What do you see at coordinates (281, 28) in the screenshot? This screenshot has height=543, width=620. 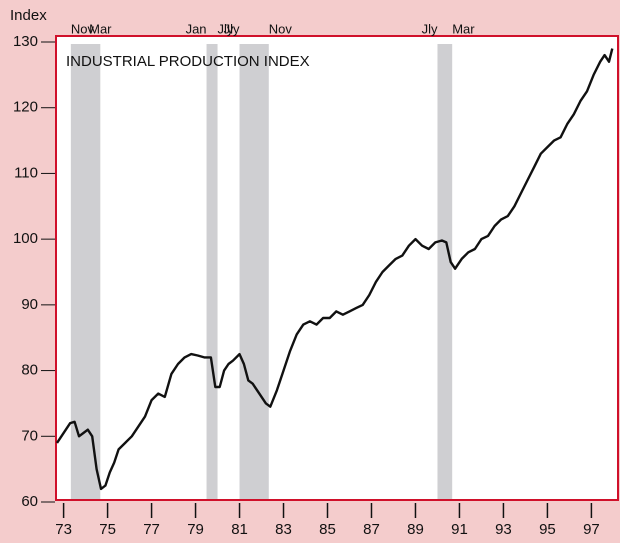 I see `recession-end-label: Nov` at bounding box center [281, 28].